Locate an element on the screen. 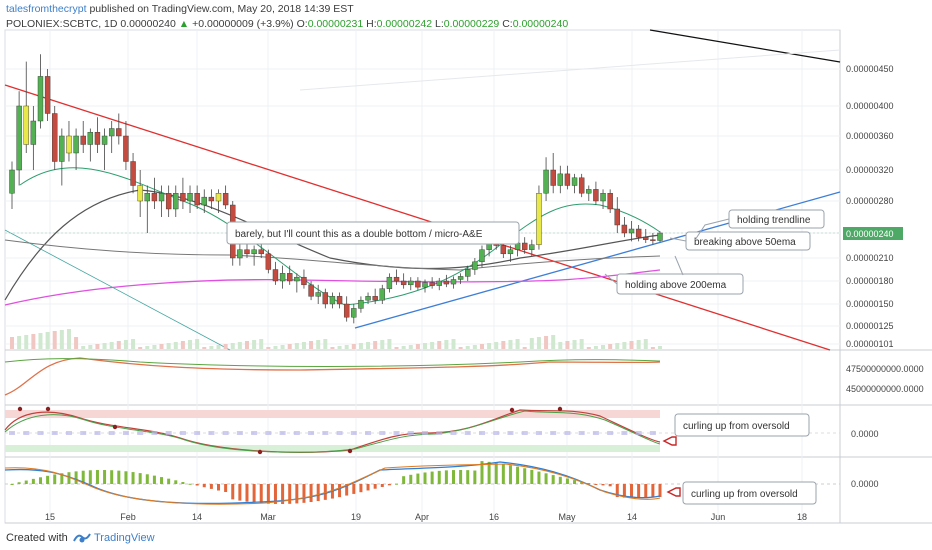  open-label: O: is located at coordinates (302, 24).